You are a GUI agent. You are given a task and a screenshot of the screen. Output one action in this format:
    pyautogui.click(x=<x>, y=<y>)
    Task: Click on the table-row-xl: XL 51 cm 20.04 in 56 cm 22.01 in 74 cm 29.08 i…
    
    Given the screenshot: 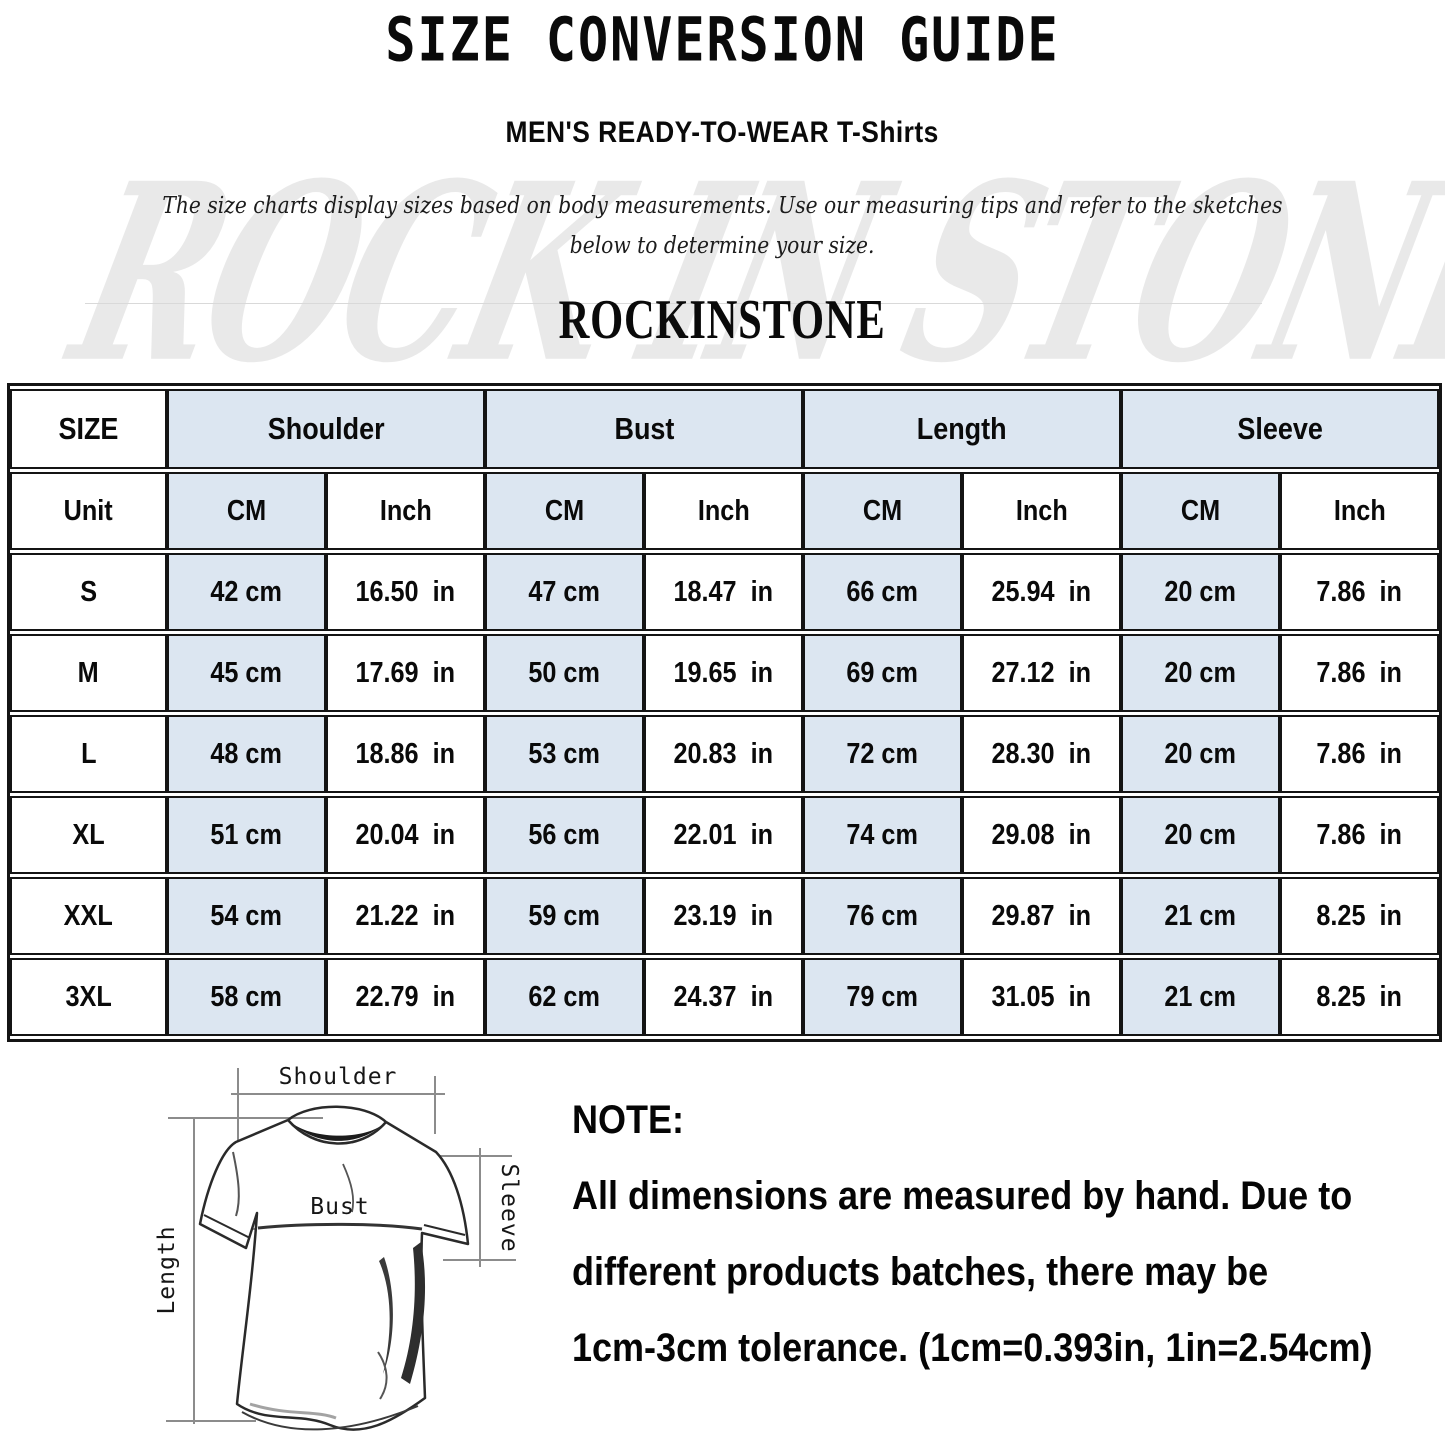 What is the action you would take?
    pyautogui.click(x=725, y=835)
    